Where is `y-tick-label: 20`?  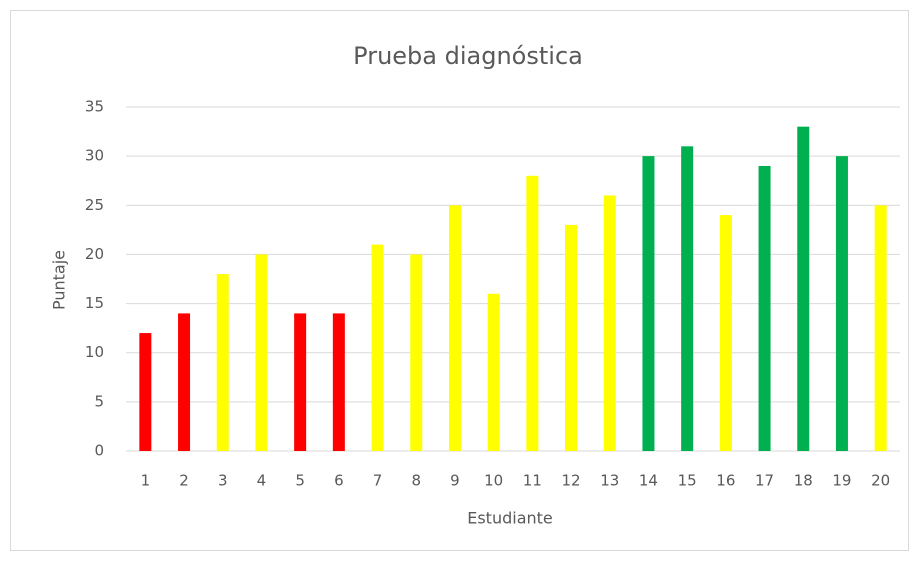 y-tick-label: 20 is located at coordinates (94, 254).